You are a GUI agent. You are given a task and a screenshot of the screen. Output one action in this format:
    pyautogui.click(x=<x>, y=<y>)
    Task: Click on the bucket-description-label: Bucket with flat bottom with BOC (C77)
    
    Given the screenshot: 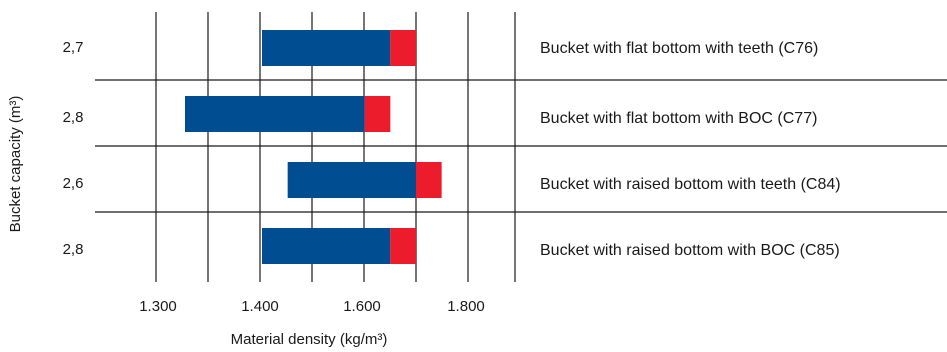 What is the action you would take?
    pyautogui.click(x=678, y=118)
    